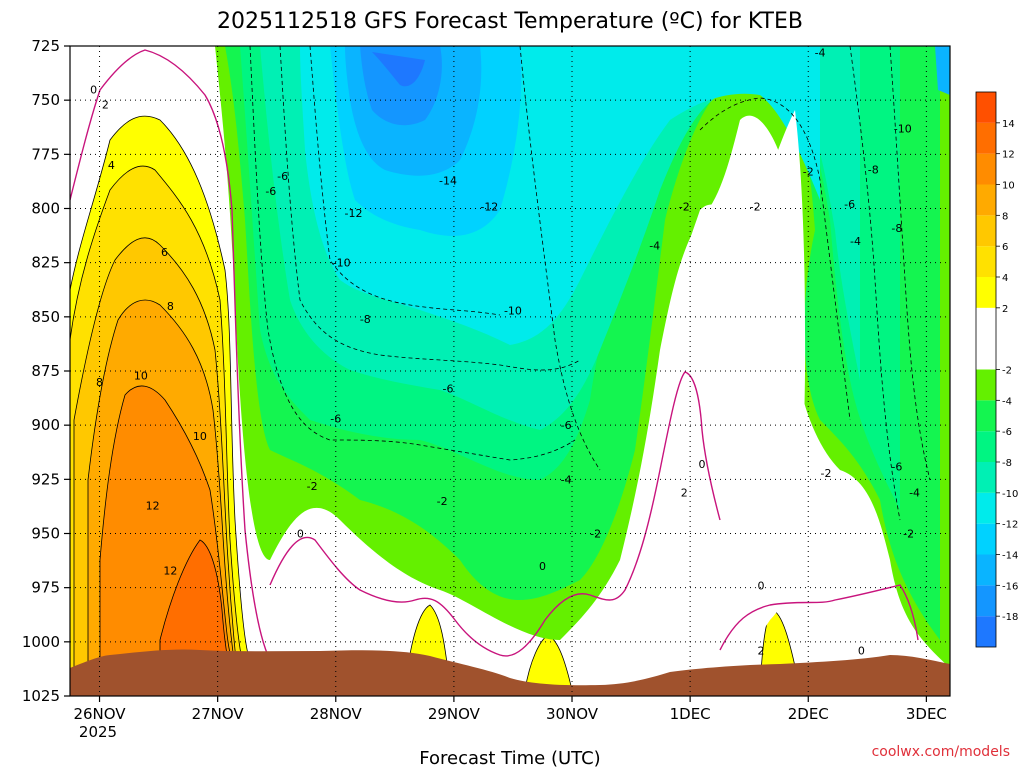  What do you see at coordinates (45, 154) in the screenshot?
I see `y-tick-label: 775` at bounding box center [45, 154].